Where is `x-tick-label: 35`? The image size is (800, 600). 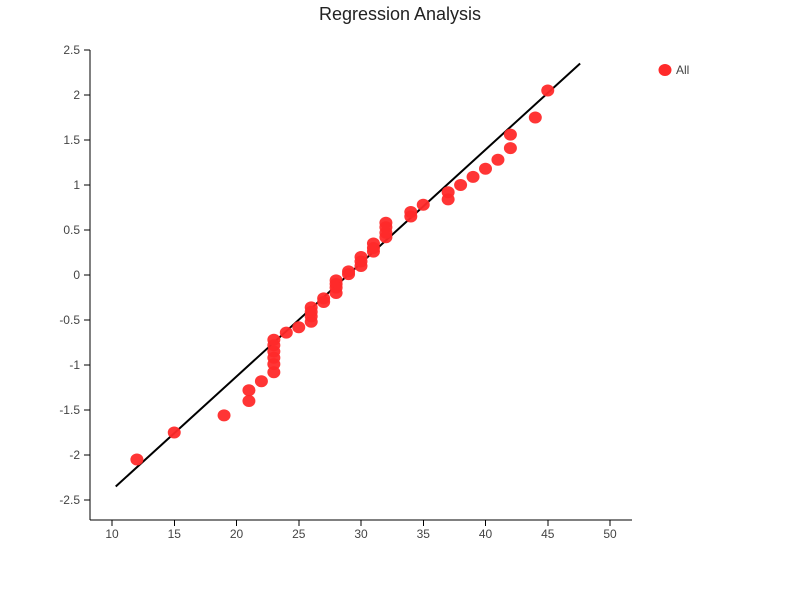
x-tick-label: 35 is located at coordinates (424, 534).